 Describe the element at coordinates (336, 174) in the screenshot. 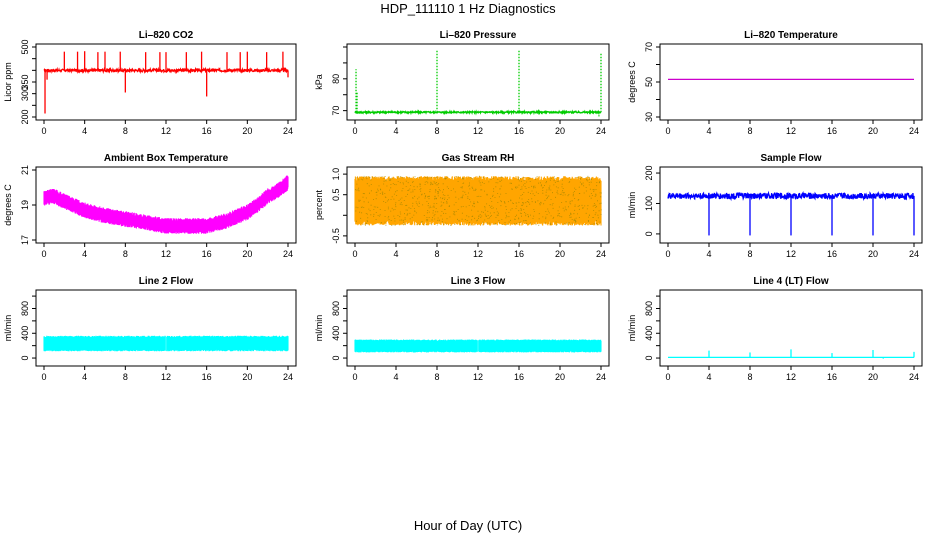

I see `y-tick-label: 1.0` at that location.